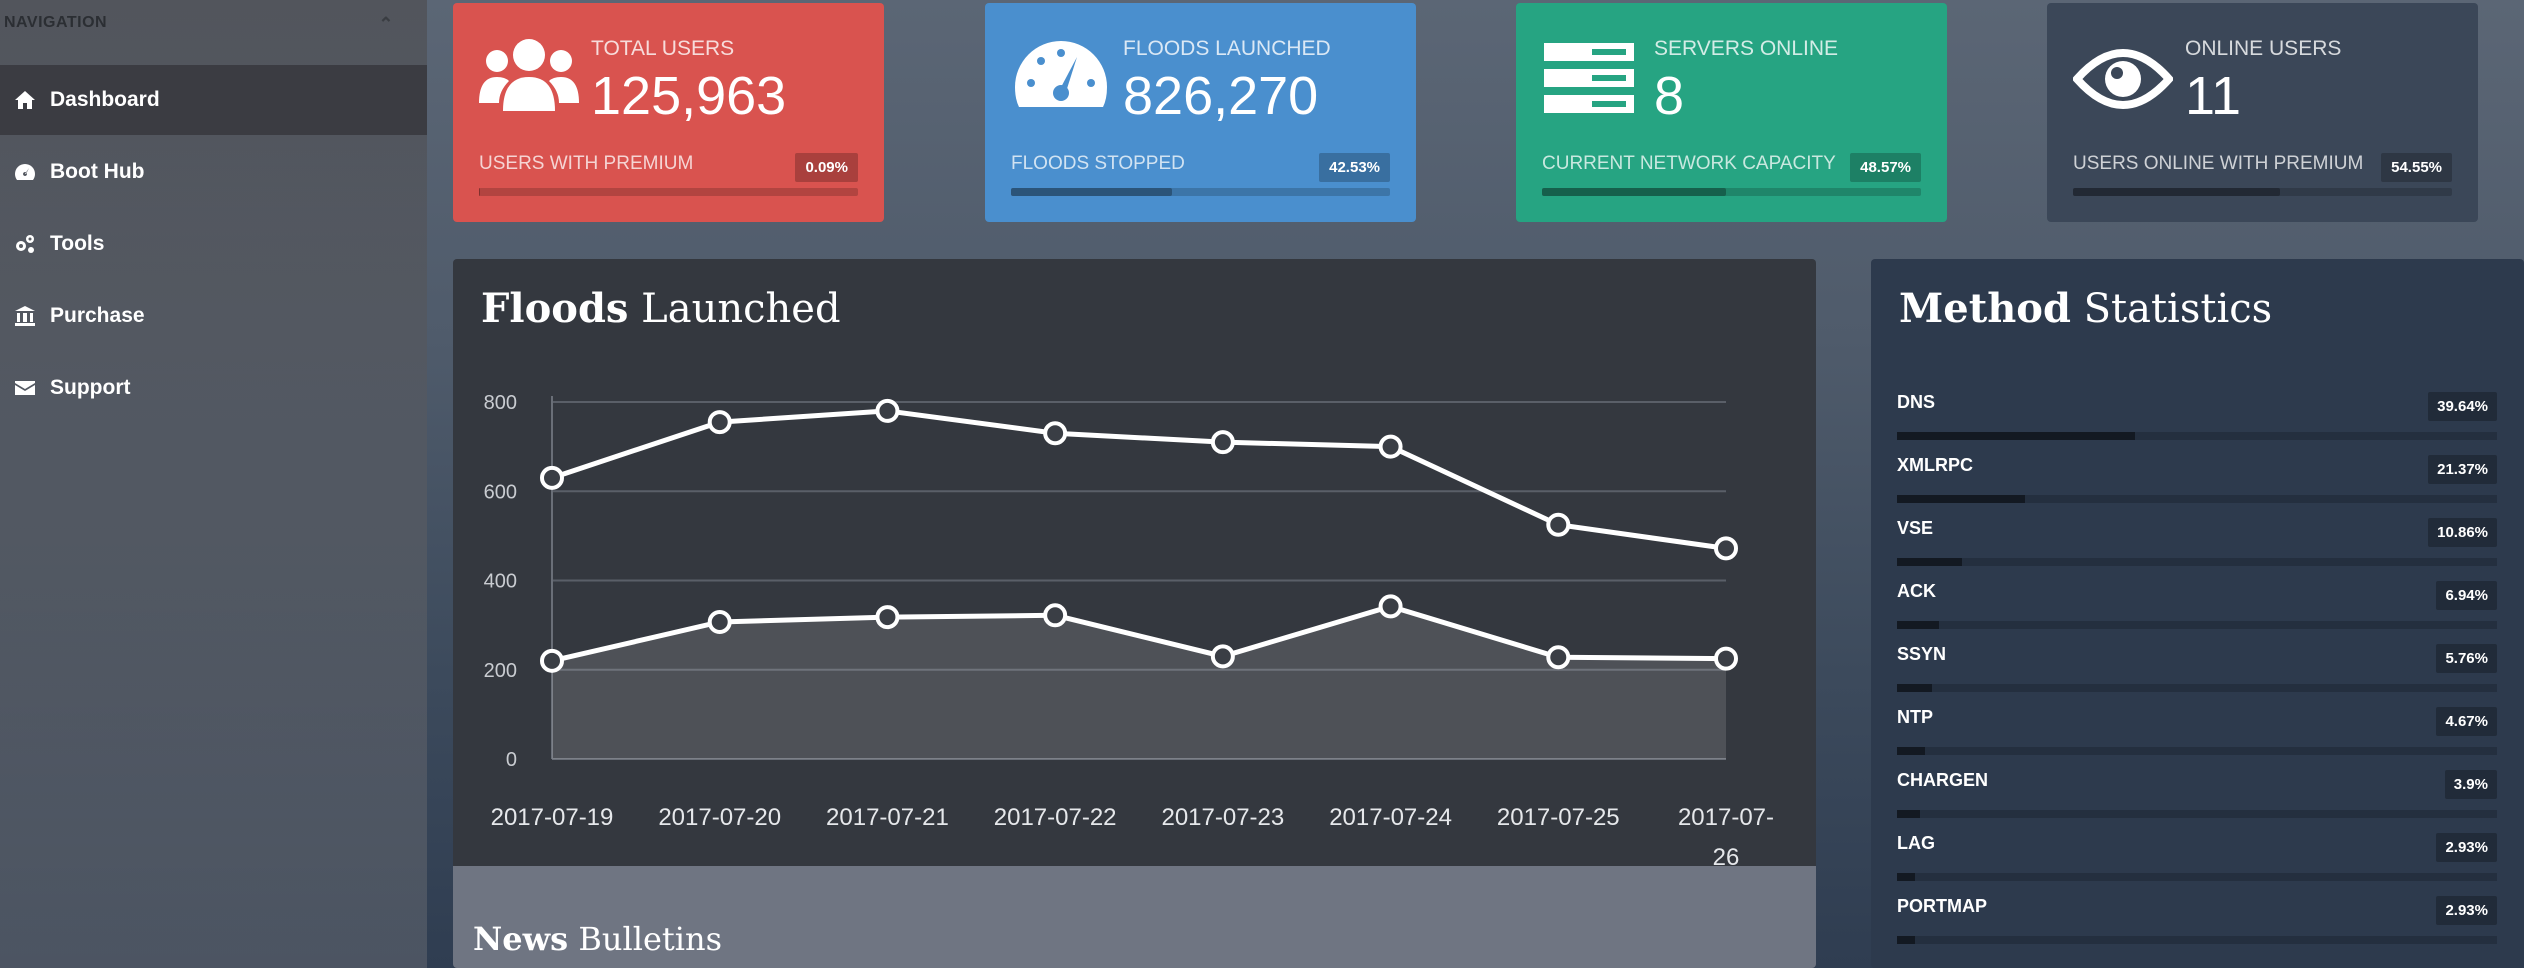 The image size is (2524, 968). What do you see at coordinates (2197, 612) in the screenshot?
I see `method-row: ACK 6.94%` at bounding box center [2197, 612].